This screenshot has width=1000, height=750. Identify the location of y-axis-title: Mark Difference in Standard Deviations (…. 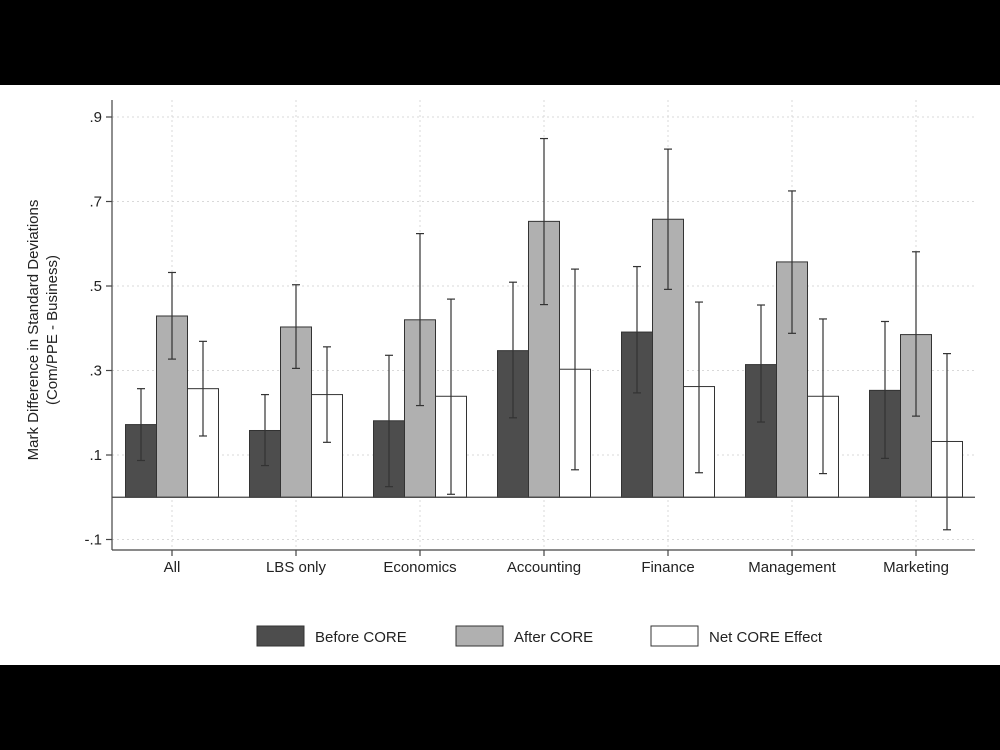
(43, 330).